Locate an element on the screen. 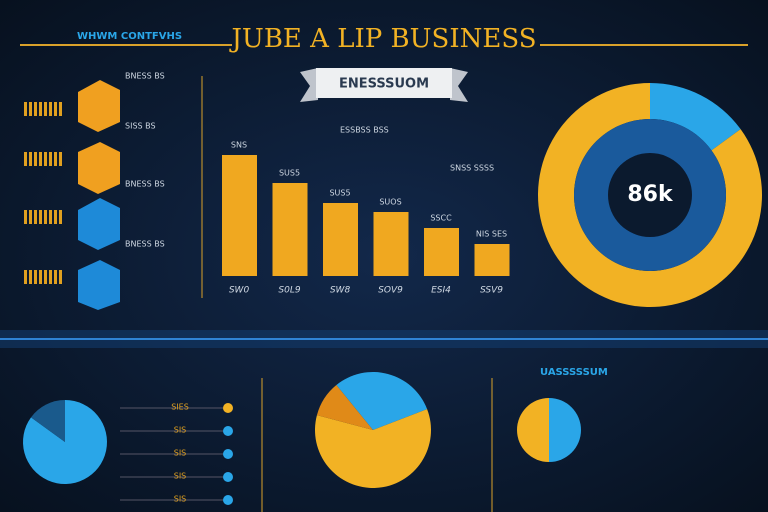  ribbon-text: ENESSSUOM is located at coordinates (384, 84).